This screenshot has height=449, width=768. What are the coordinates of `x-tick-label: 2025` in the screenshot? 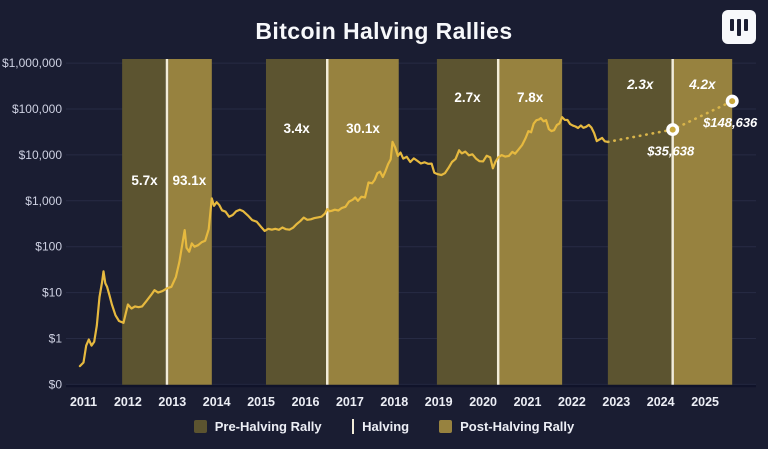 It's located at (705, 402).